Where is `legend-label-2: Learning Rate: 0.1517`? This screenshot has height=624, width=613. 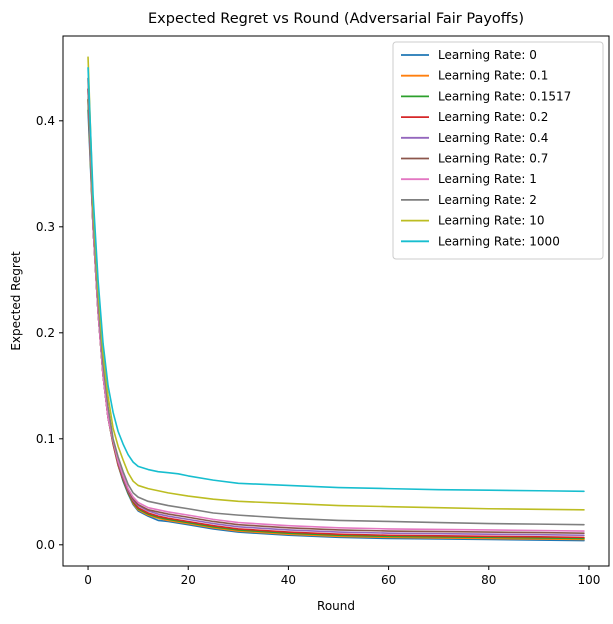 legend-label-2: Learning Rate: 0.1517 is located at coordinates (504, 96).